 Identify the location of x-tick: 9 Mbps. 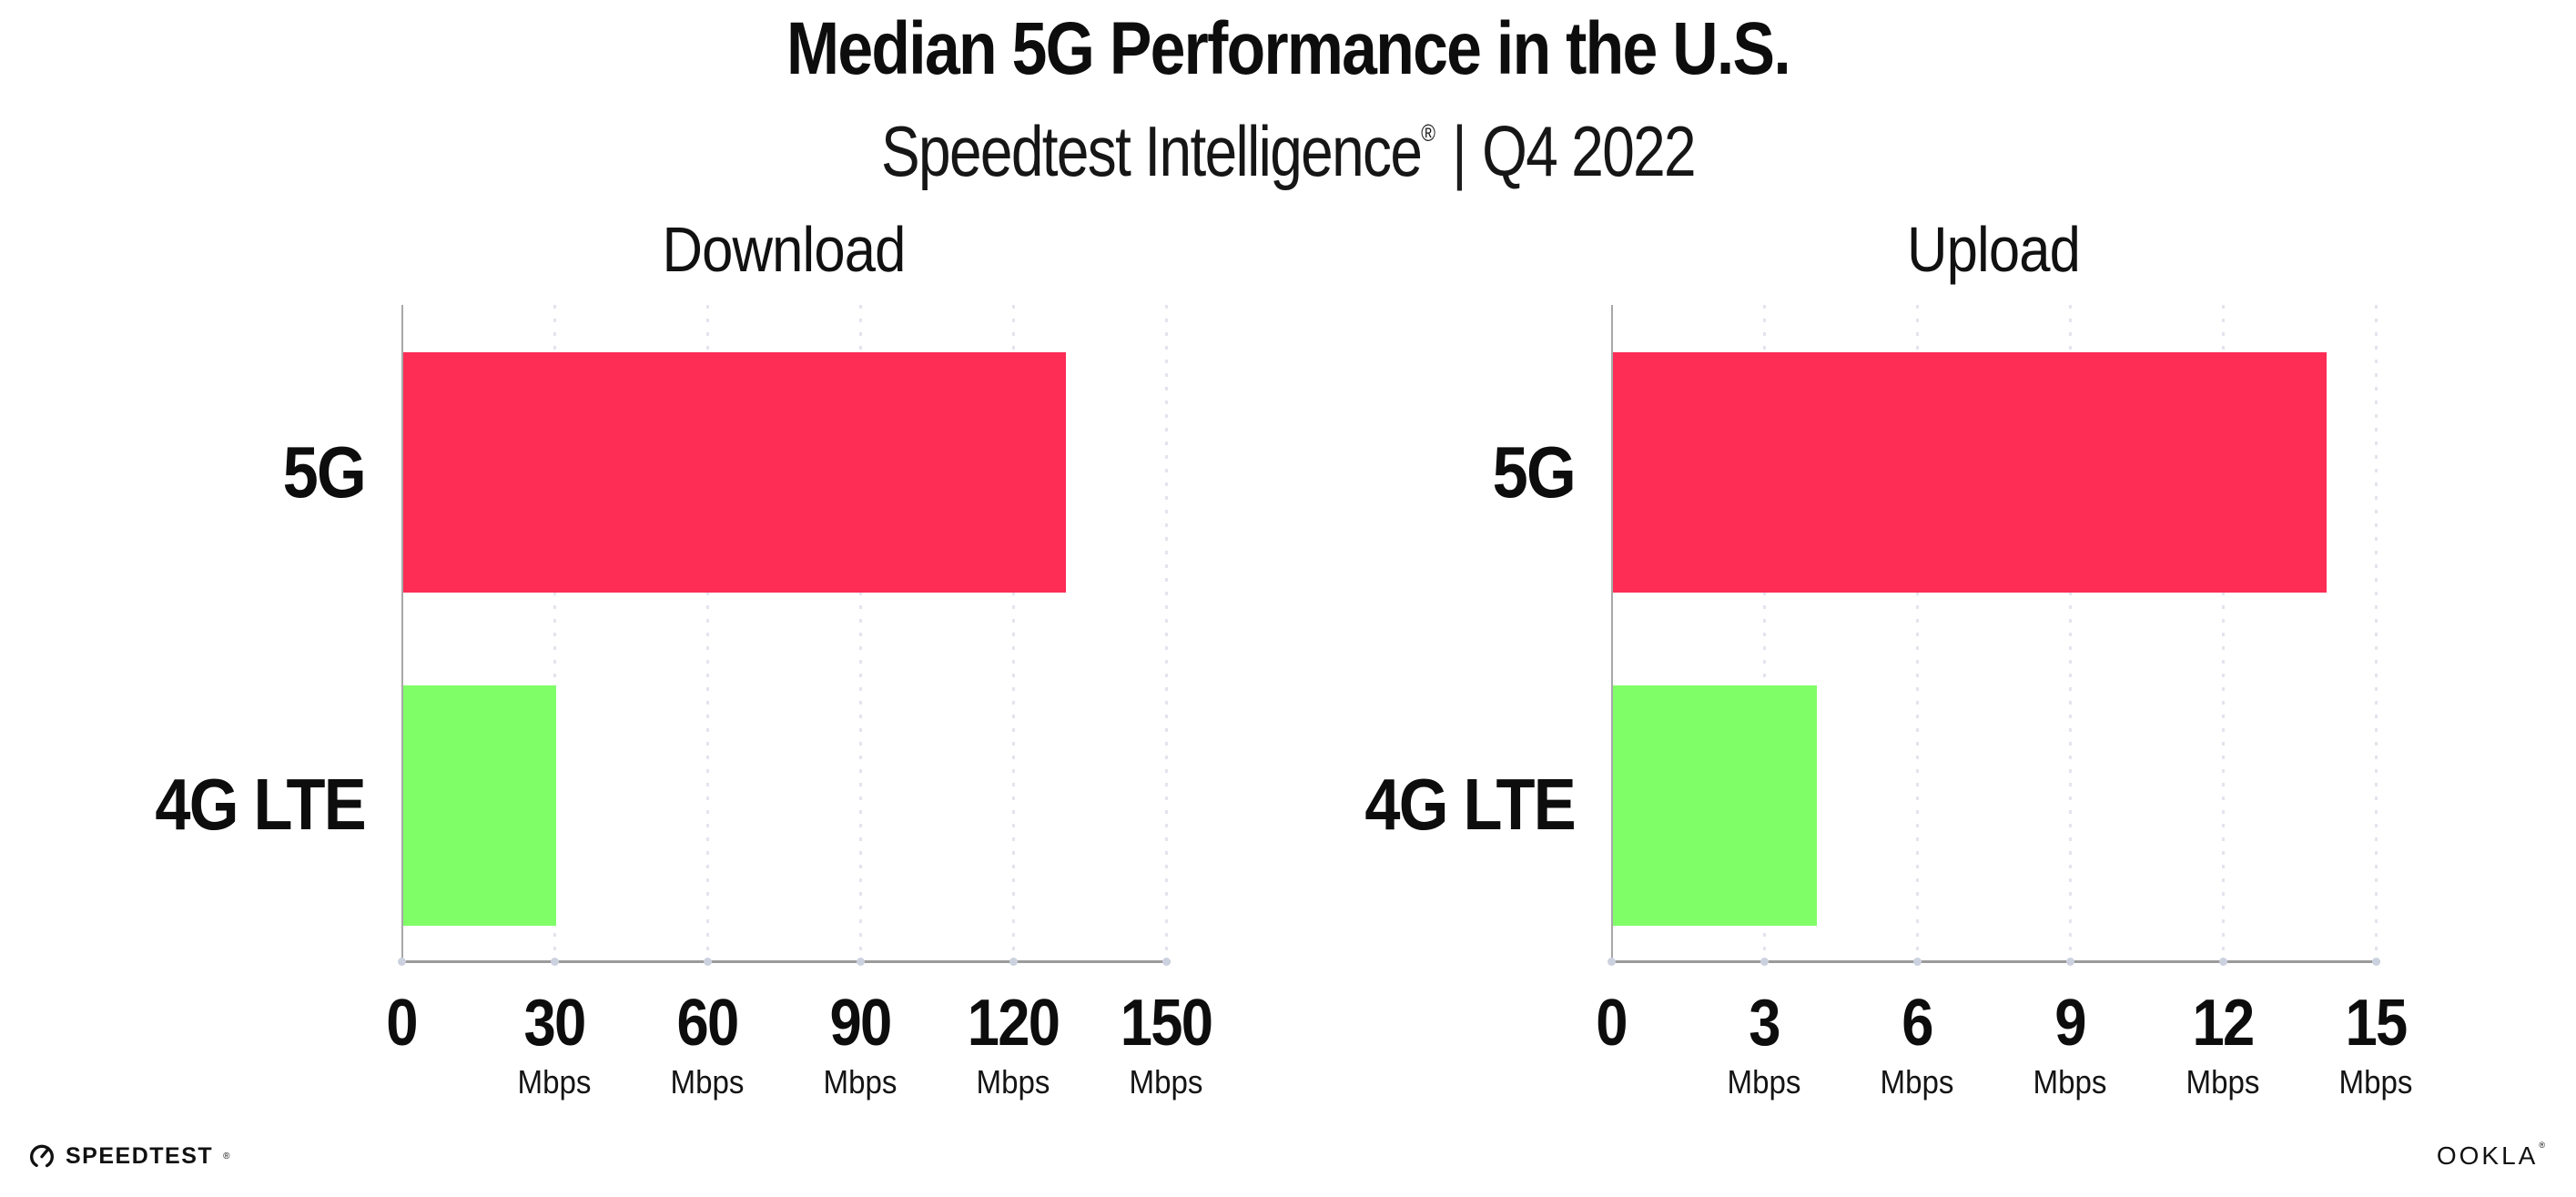
(2070, 1045).